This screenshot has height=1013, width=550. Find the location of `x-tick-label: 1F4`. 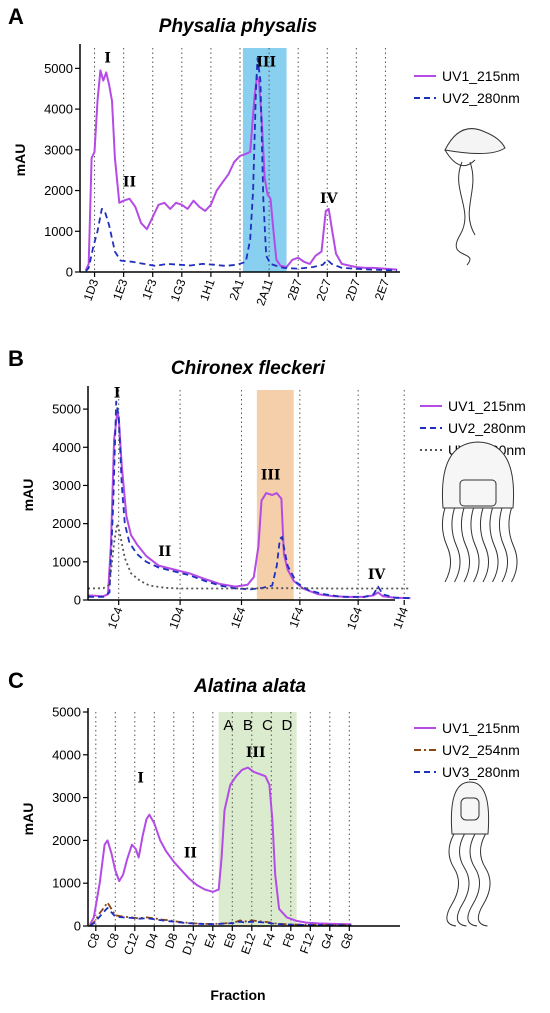

x-tick-label: 1F4 is located at coordinates (296, 617).